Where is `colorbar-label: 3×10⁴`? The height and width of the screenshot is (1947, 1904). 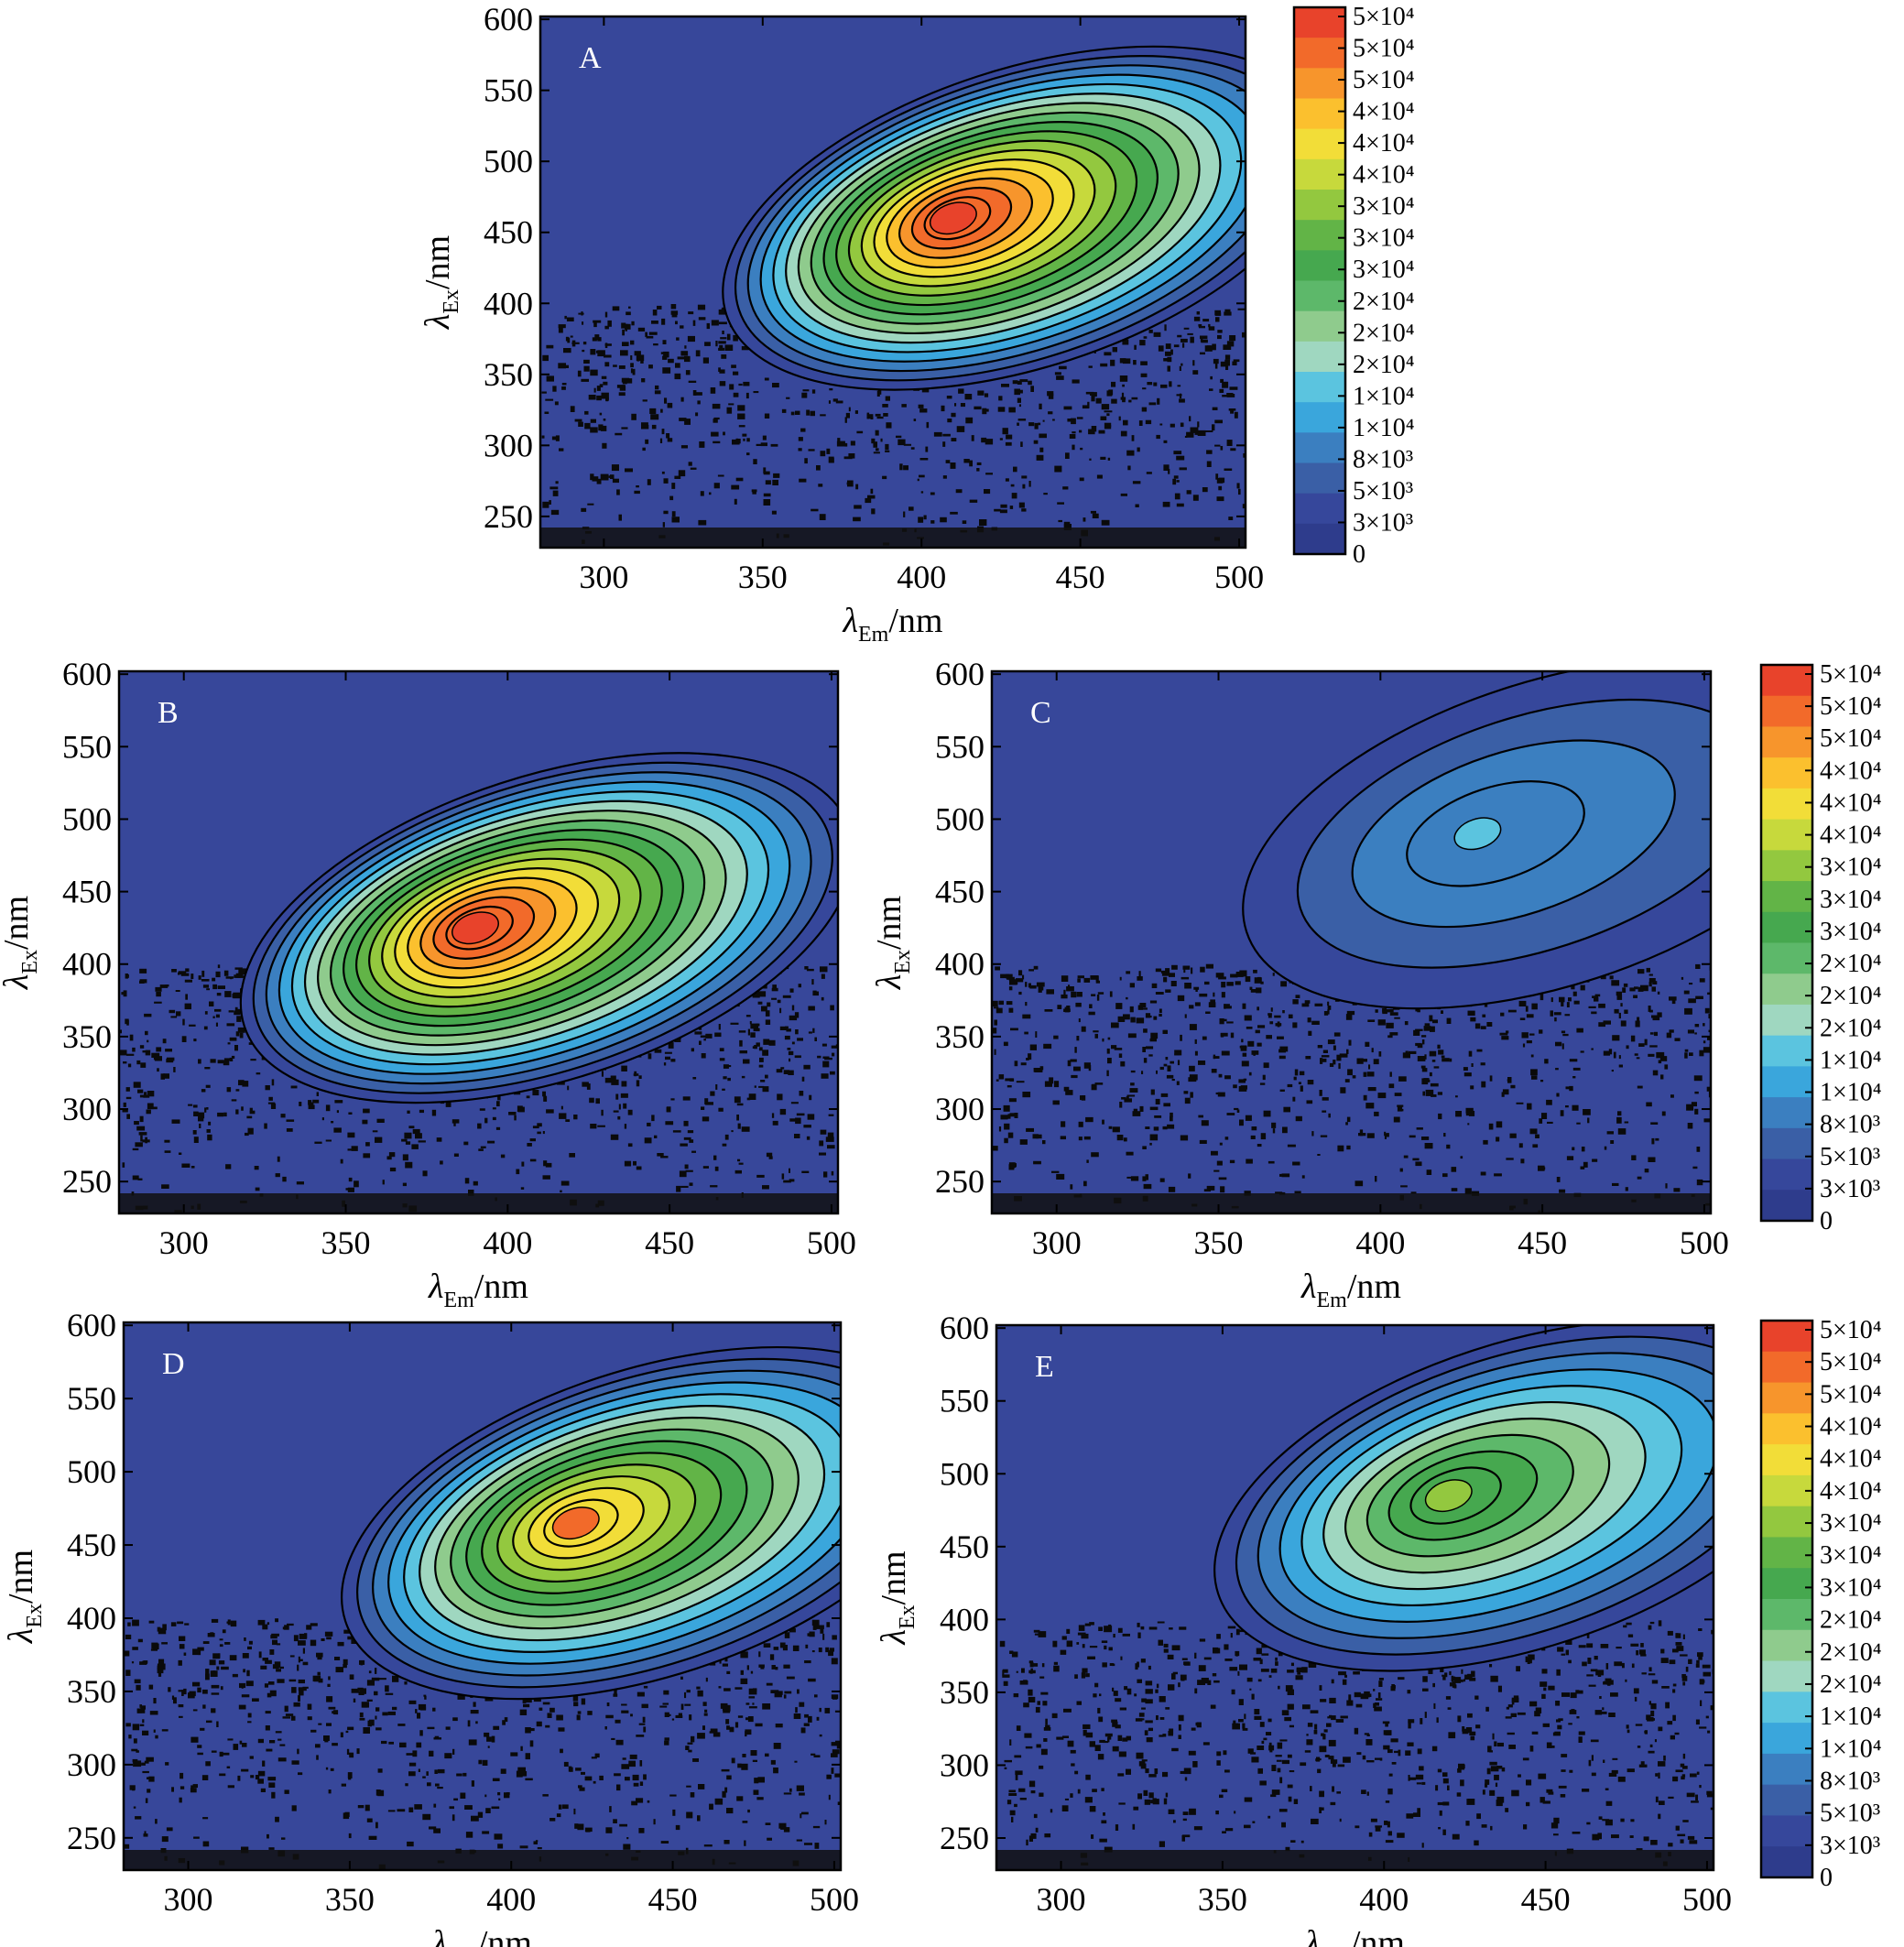 colorbar-label: 3×10⁴ is located at coordinates (1384, 206).